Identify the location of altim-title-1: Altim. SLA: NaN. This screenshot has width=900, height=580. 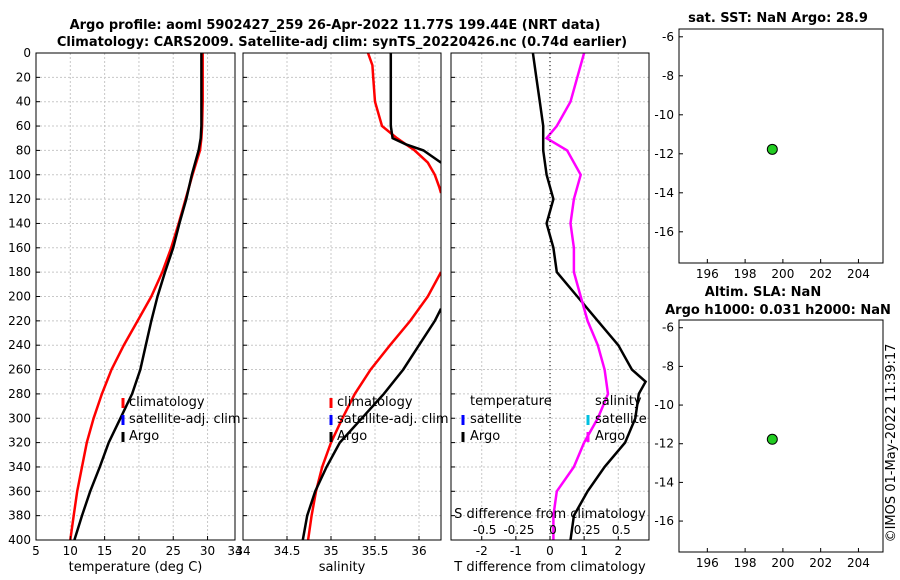
(763, 292).